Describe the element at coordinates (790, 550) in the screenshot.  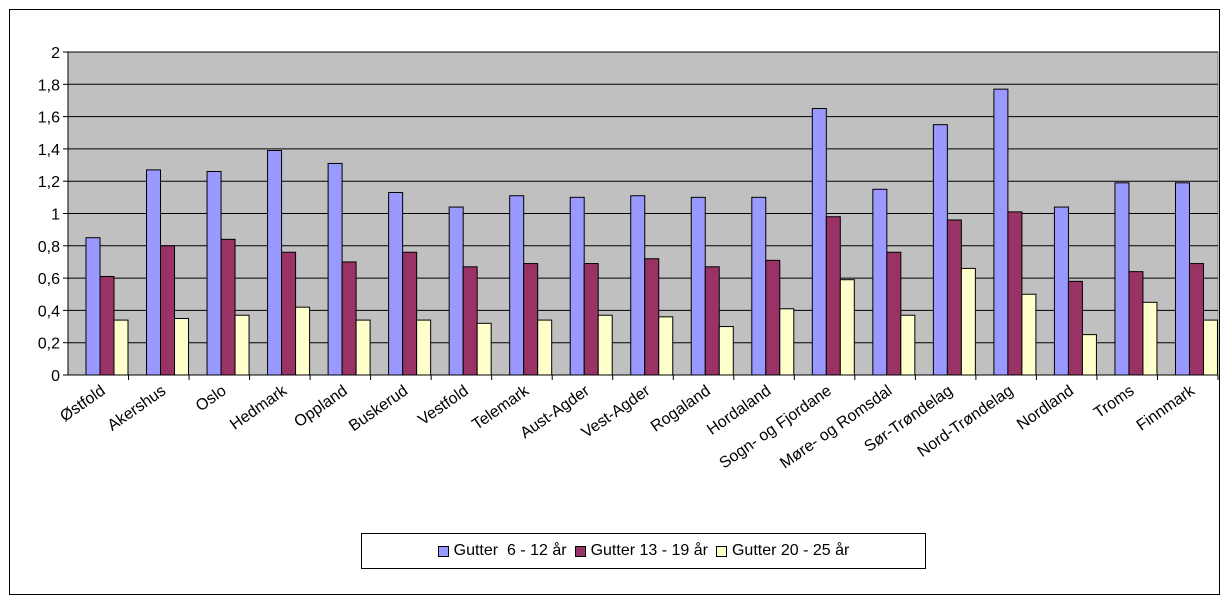
I see `legend-label: Gutter 20 - 25 år` at that location.